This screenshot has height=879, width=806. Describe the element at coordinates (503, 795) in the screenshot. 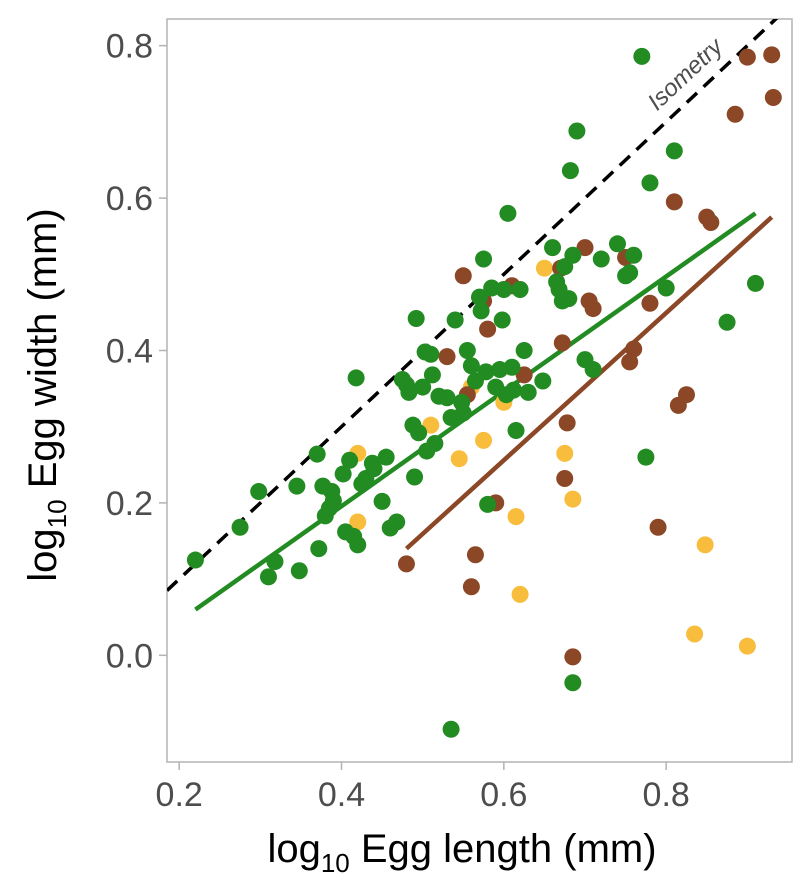

I see `x-tick-label: 0.6` at that location.